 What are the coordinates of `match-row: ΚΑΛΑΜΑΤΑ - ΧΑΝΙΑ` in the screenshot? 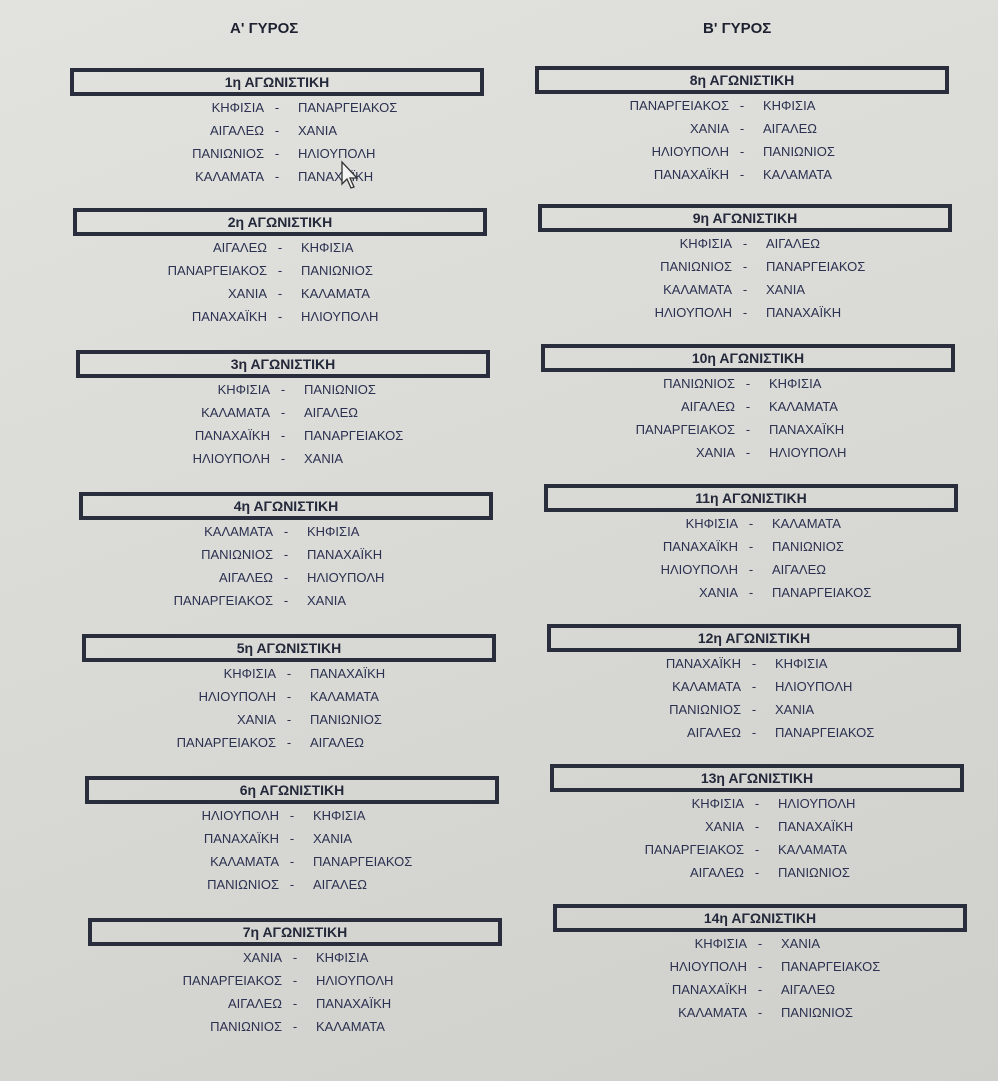 It's located at (745, 289).